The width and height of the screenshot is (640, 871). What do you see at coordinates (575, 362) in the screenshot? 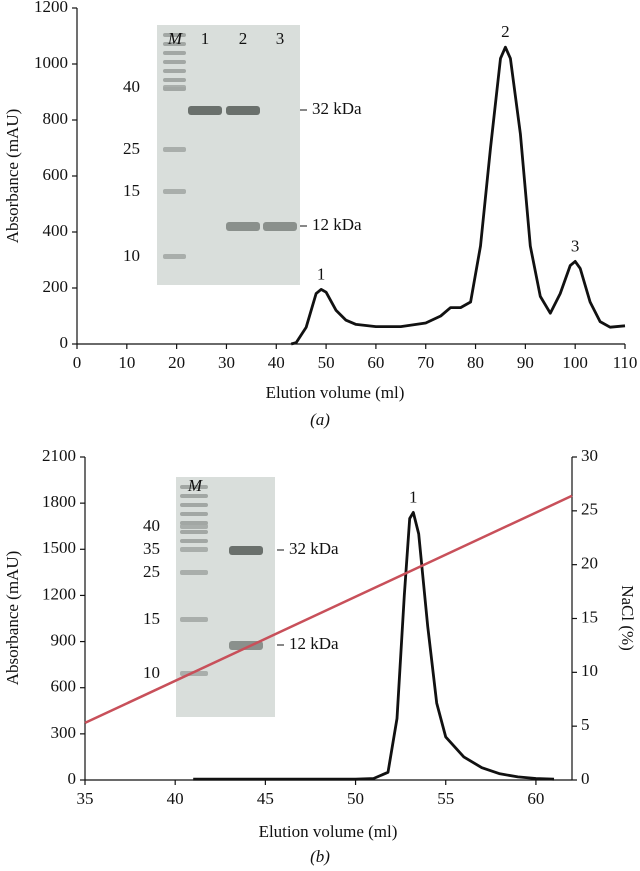
I see `x-tick-label: 100` at bounding box center [575, 362].